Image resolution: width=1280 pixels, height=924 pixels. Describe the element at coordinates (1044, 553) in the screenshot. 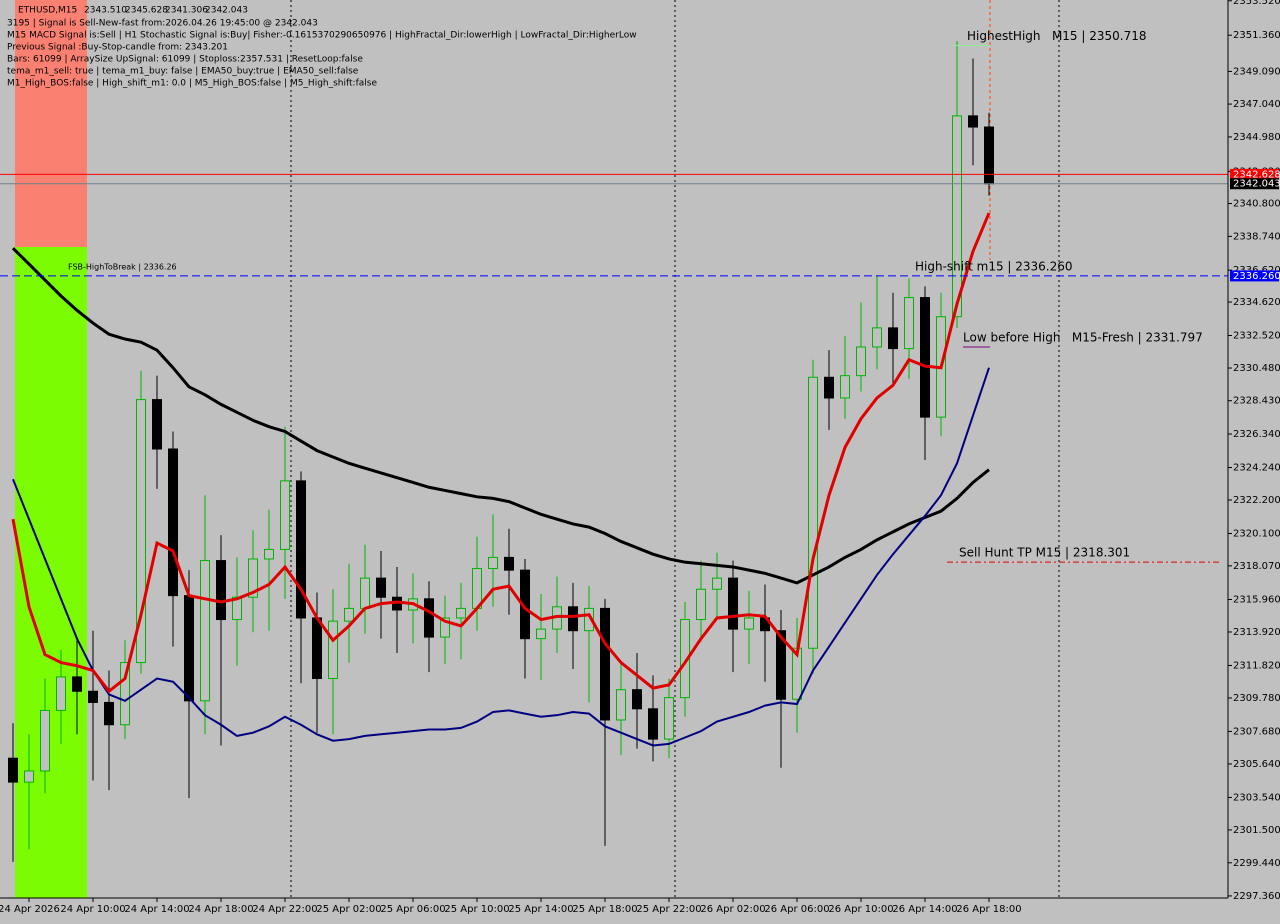

I see `level-label: Sell Hunt TP M15 | 2318.301` at that location.